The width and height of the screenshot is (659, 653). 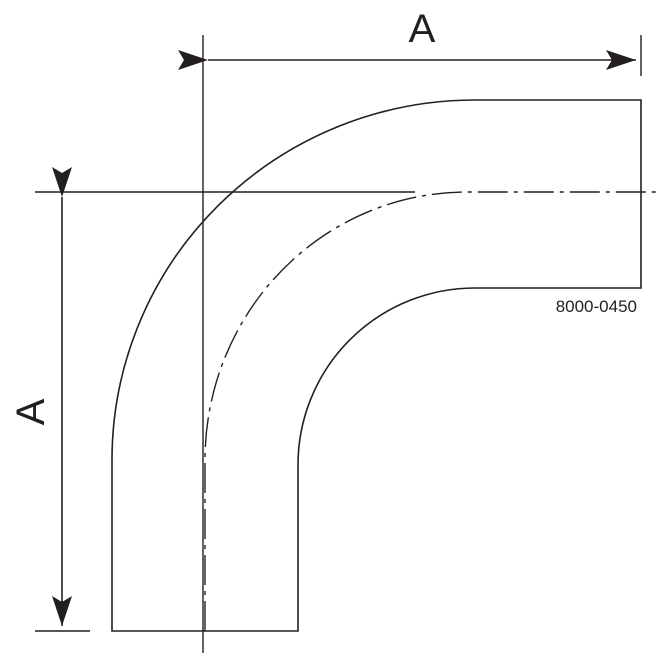 What do you see at coordinates (422, 29) in the screenshot?
I see `dimension-label-top: A` at bounding box center [422, 29].